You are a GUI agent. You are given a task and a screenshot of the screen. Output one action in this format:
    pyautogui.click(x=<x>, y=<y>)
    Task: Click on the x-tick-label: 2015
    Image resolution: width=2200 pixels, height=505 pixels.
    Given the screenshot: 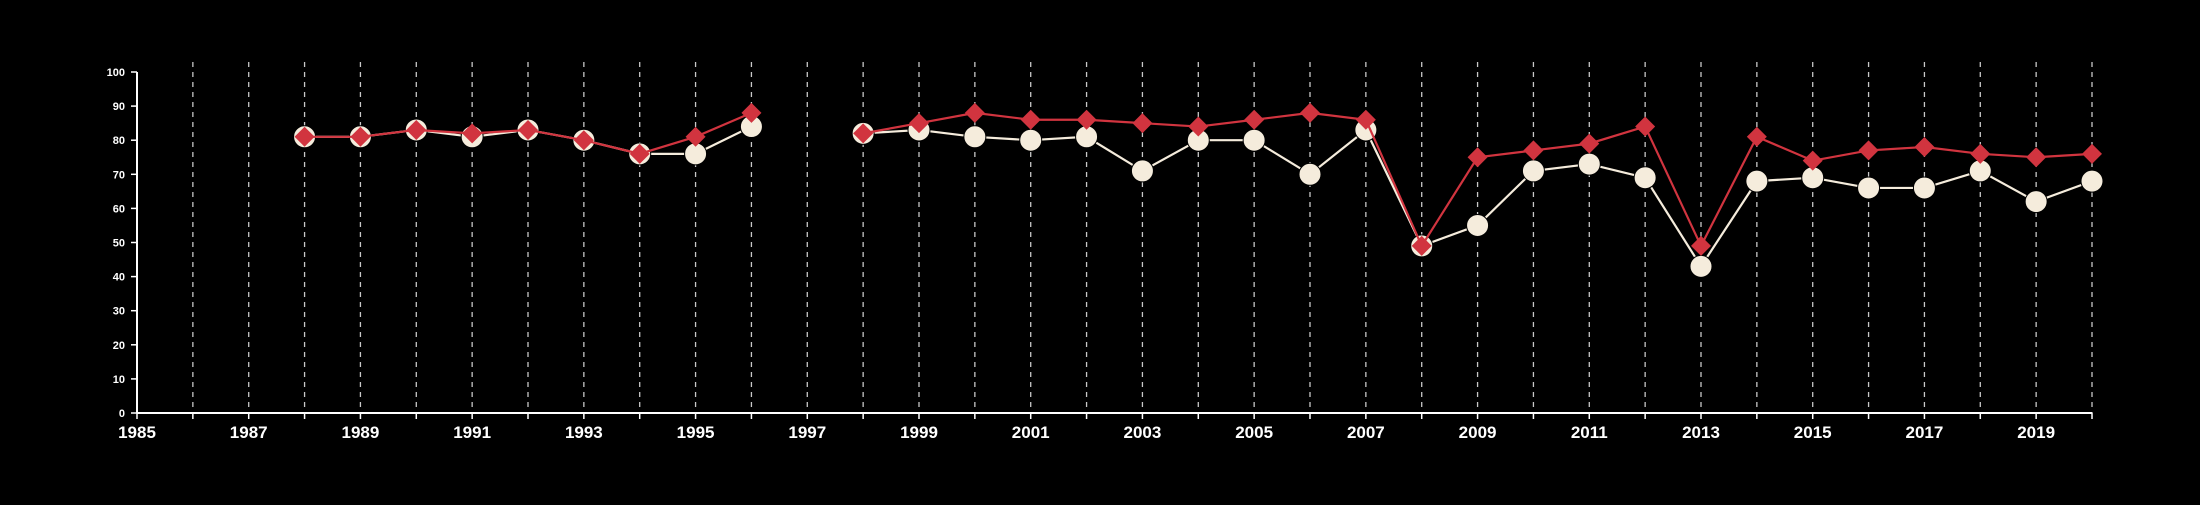 What is the action you would take?
    pyautogui.click(x=1813, y=432)
    